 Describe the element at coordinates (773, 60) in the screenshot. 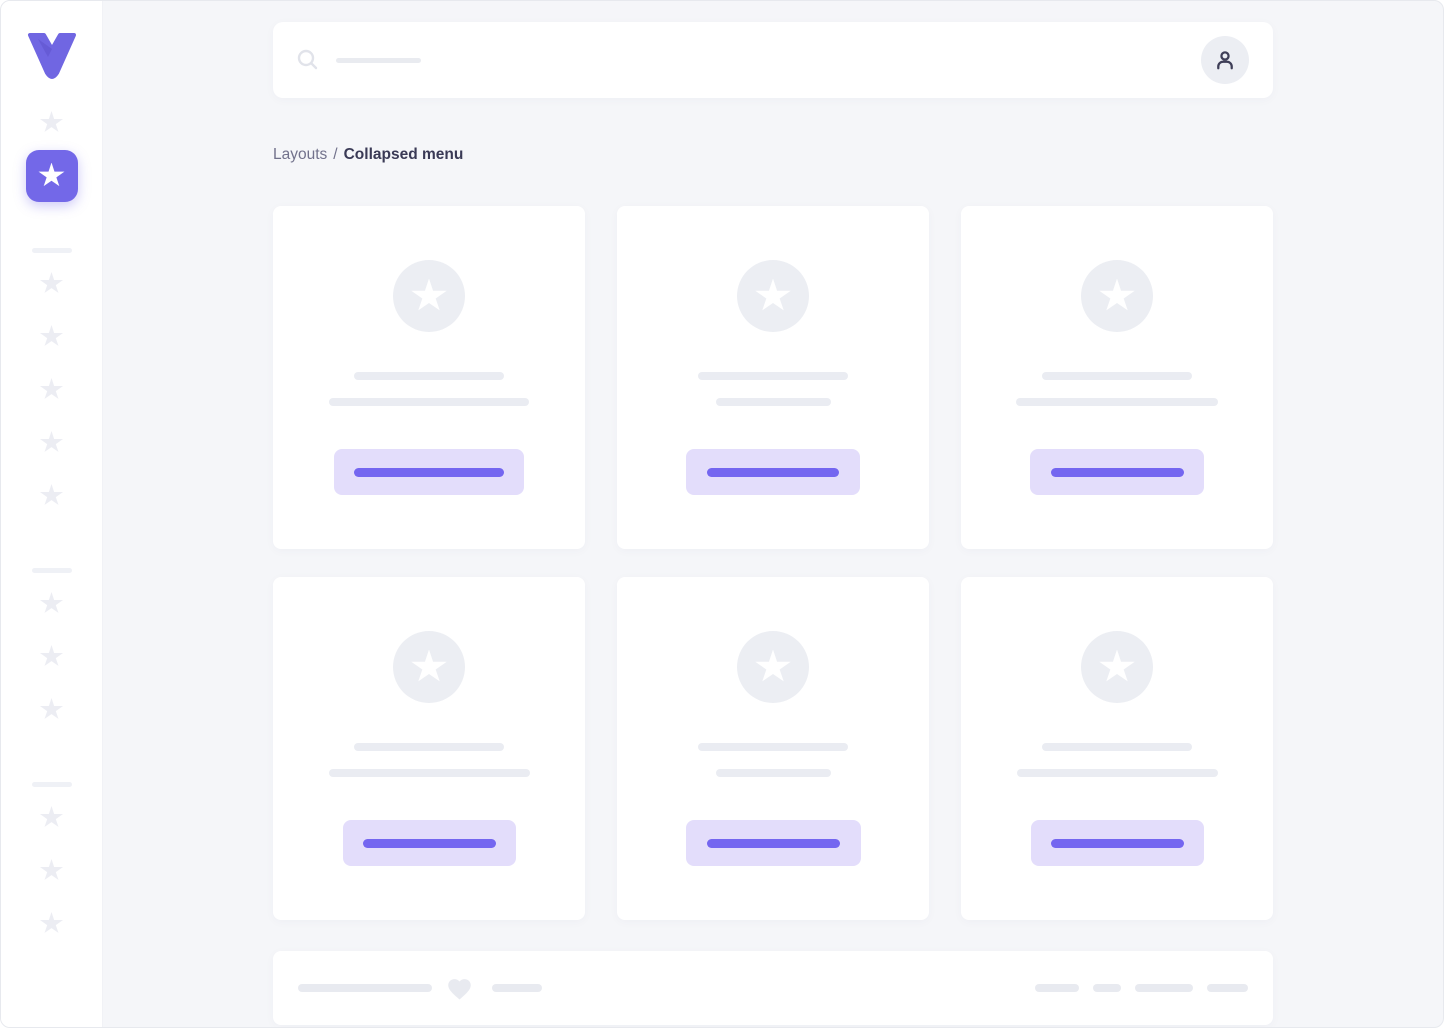

I see `top-search-bar` at that location.